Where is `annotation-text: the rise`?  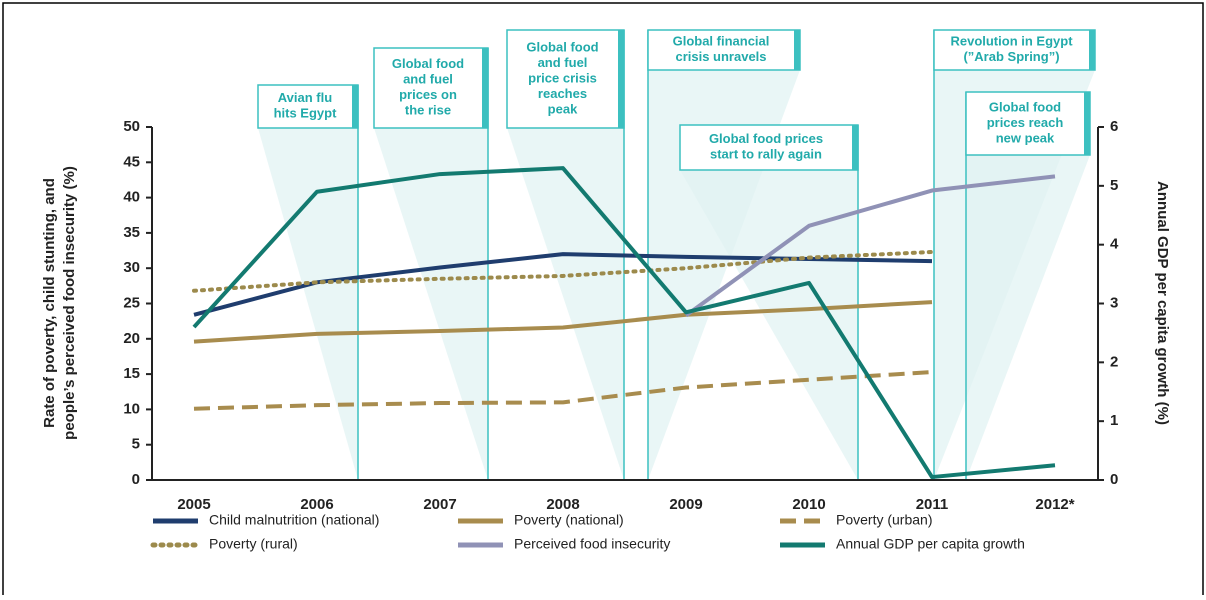 annotation-text: the rise is located at coordinates (428, 110).